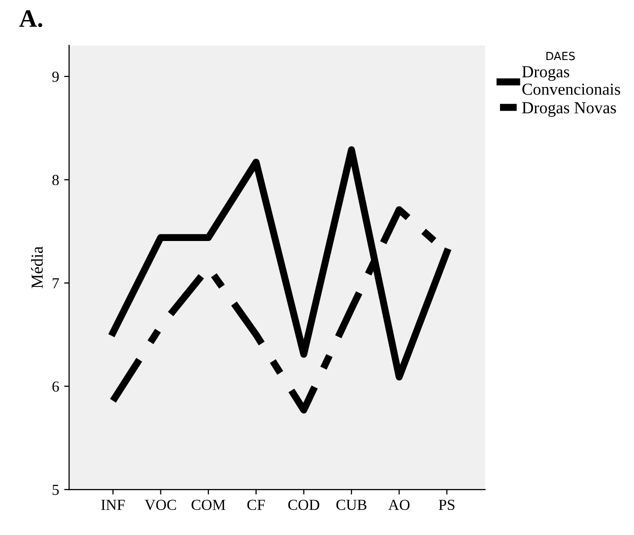  What do you see at coordinates (113, 505) in the screenshot?
I see `x-tick-label: INF` at bounding box center [113, 505].